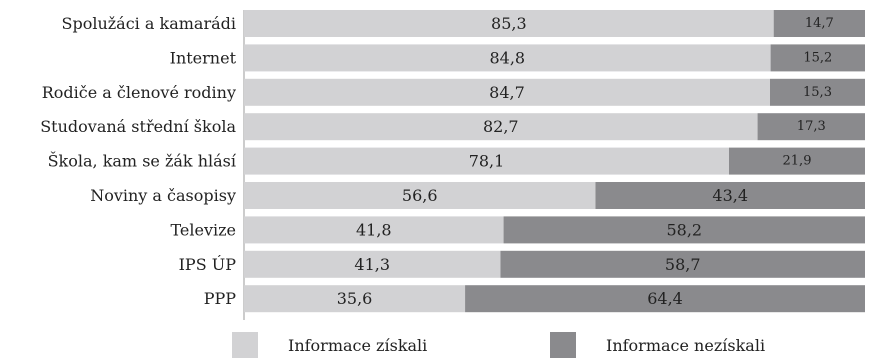 This screenshot has height=360, width=872. I want to click on data-label-not-received: 15,3, so click(817, 92).